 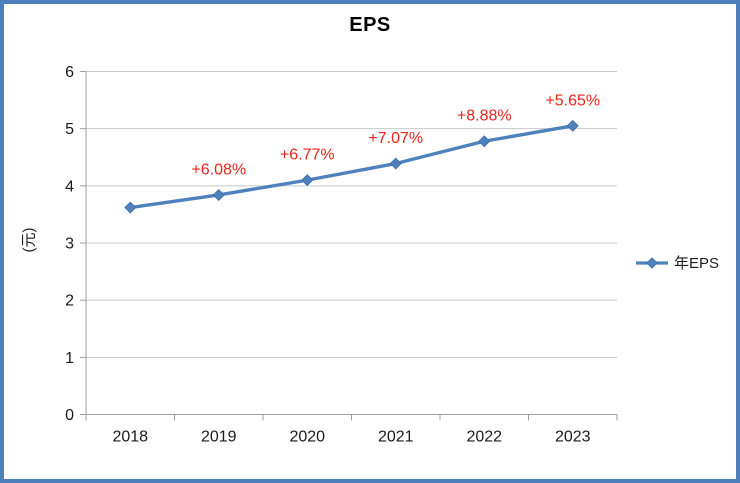 What do you see at coordinates (69, 129) in the screenshot?
I see `y-tick-label-5: 5` at bounding box center [69, 129].